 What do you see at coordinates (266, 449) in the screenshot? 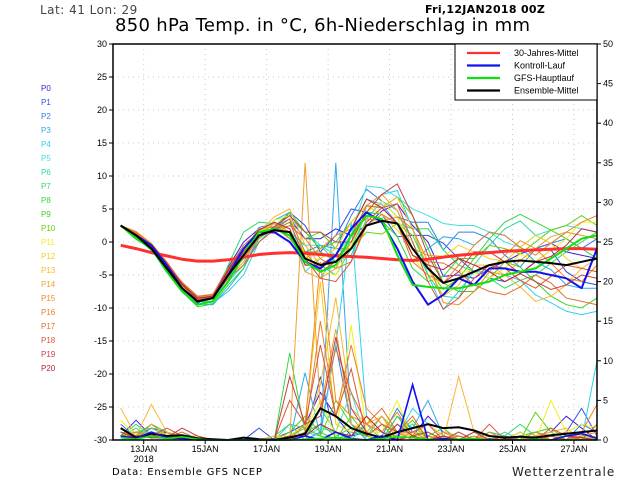
I see `x-tick-label: 17JAN` at bounding box center [266, 449].